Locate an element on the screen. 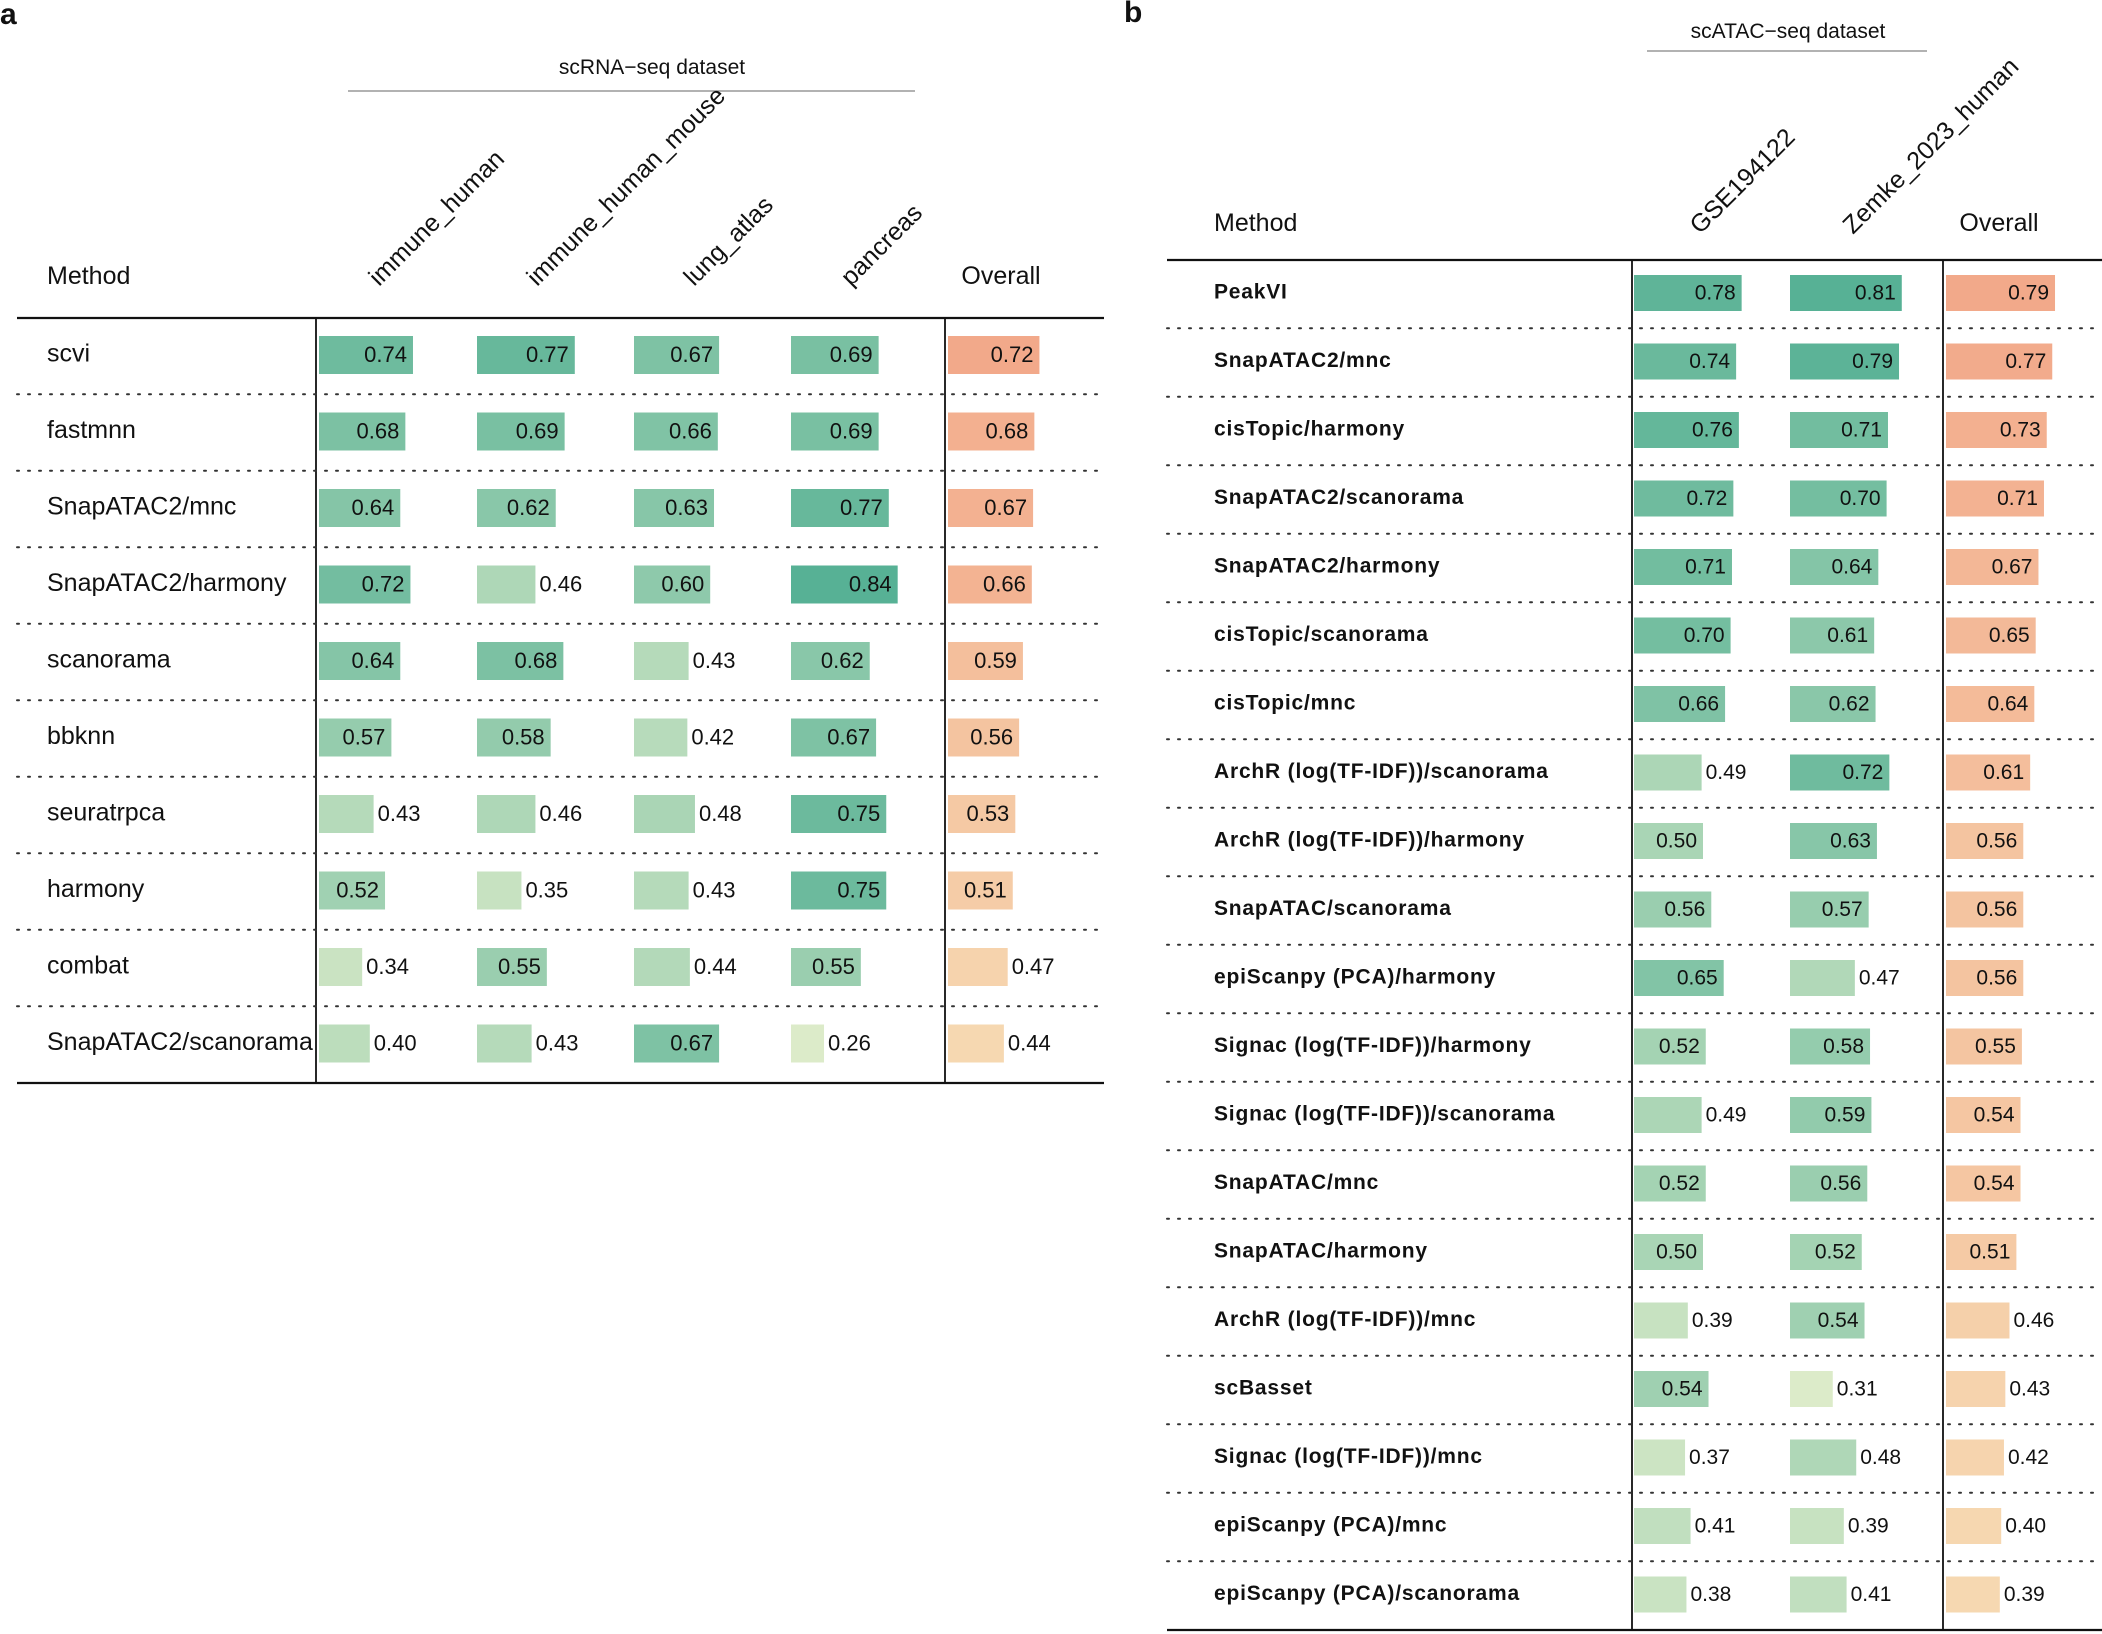 The image size is (2102, 1634). method-label: ArchR (log(TF-IDF))/harmony is located at coordinates (1369, 840).